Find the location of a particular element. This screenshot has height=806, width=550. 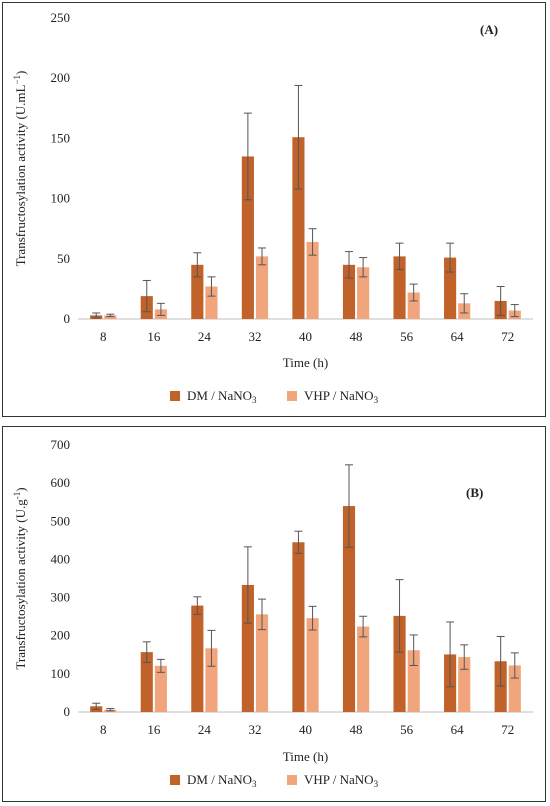

bar-dm-16h is located at coordinates (146, 682).